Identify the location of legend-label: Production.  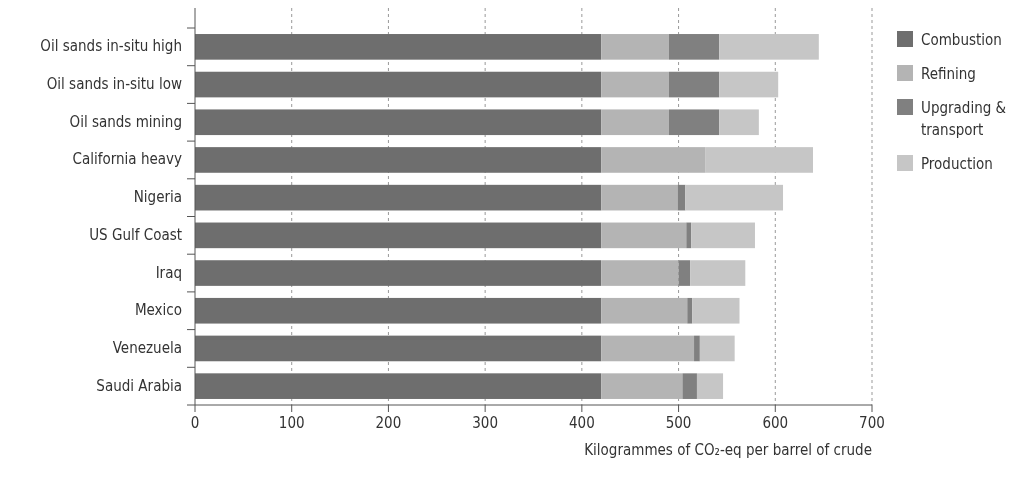
(957, 164).